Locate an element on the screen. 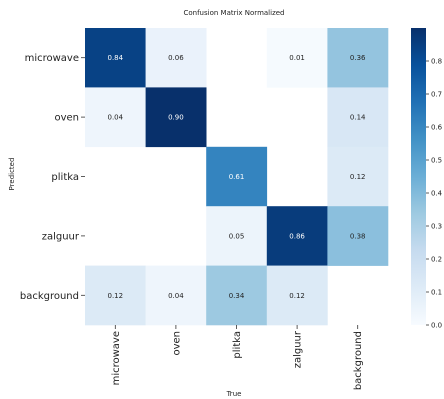 The image size is (444, 399). cell-value-label: 0.05 is located at coordinates (237, 236).